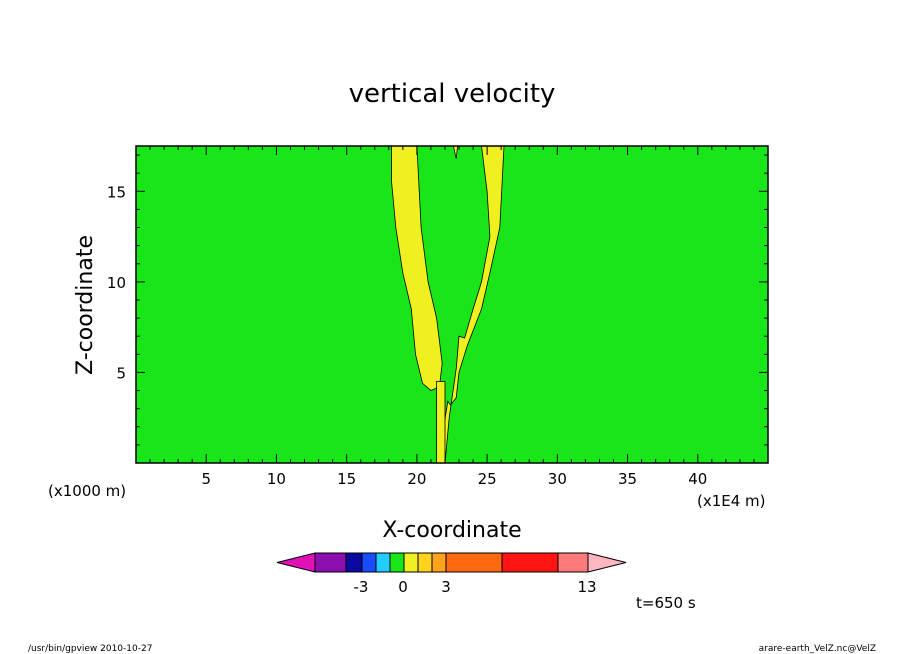 The width and height of the screenshot is (904, 654). Describe the element at coordinates (87, 491) in the screenshot. I see `x-units-left: (x1000 m)` at that location.